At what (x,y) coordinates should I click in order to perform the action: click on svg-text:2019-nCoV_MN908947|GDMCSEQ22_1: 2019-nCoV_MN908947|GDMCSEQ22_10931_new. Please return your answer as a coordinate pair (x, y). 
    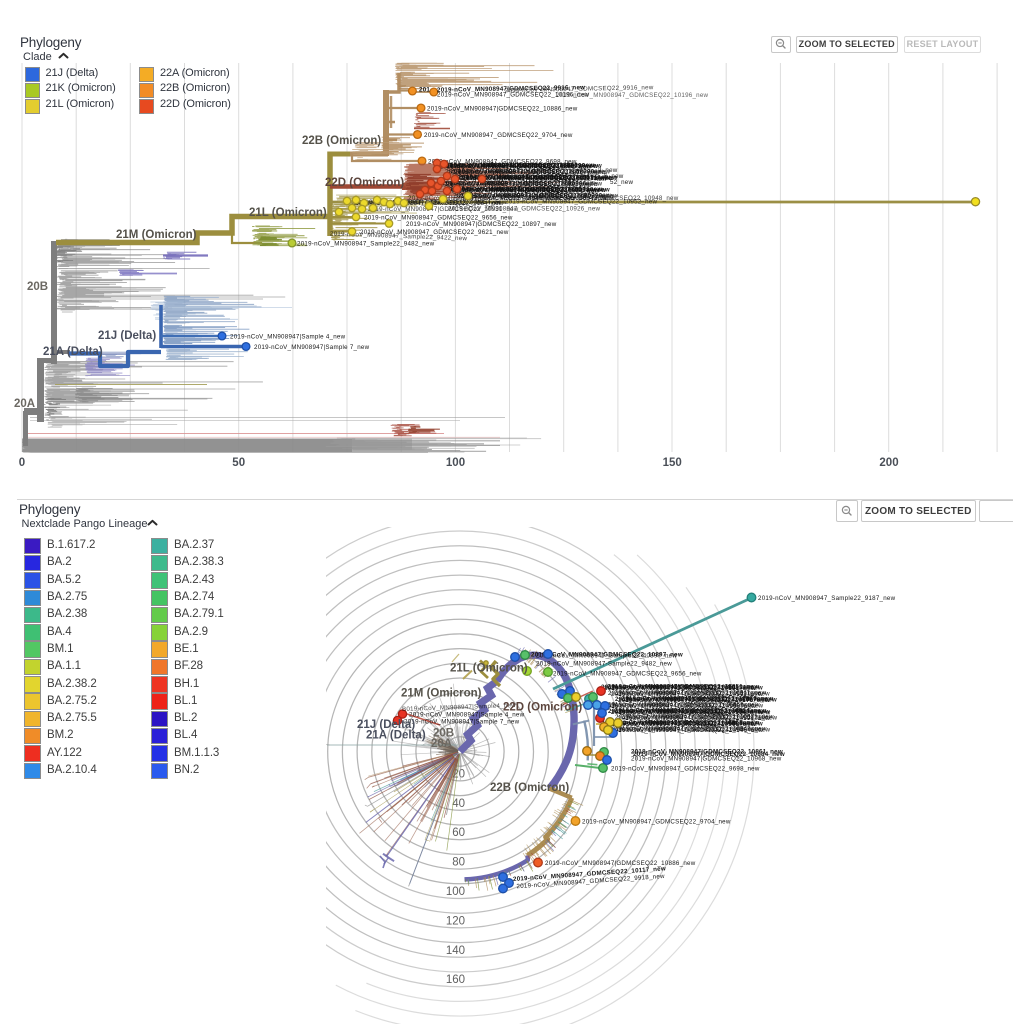
    Looking at the image, I should click on (443, 209).